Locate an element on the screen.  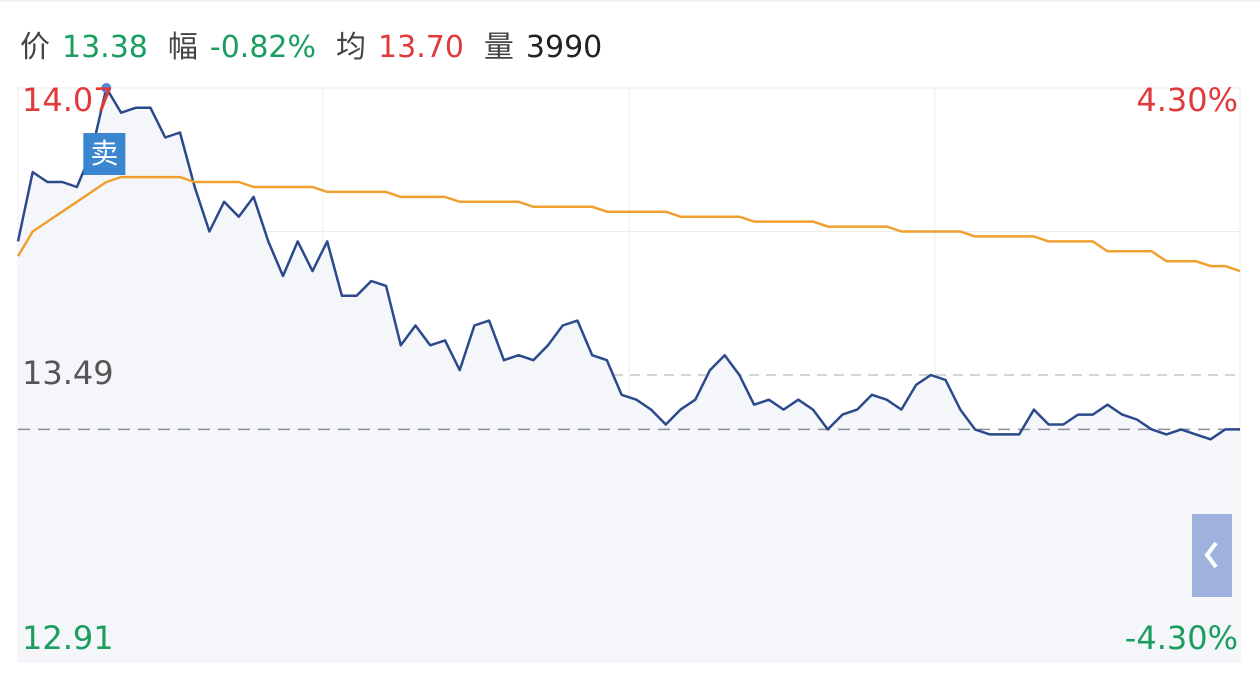
high-dot is located at coordinates (106, 88).